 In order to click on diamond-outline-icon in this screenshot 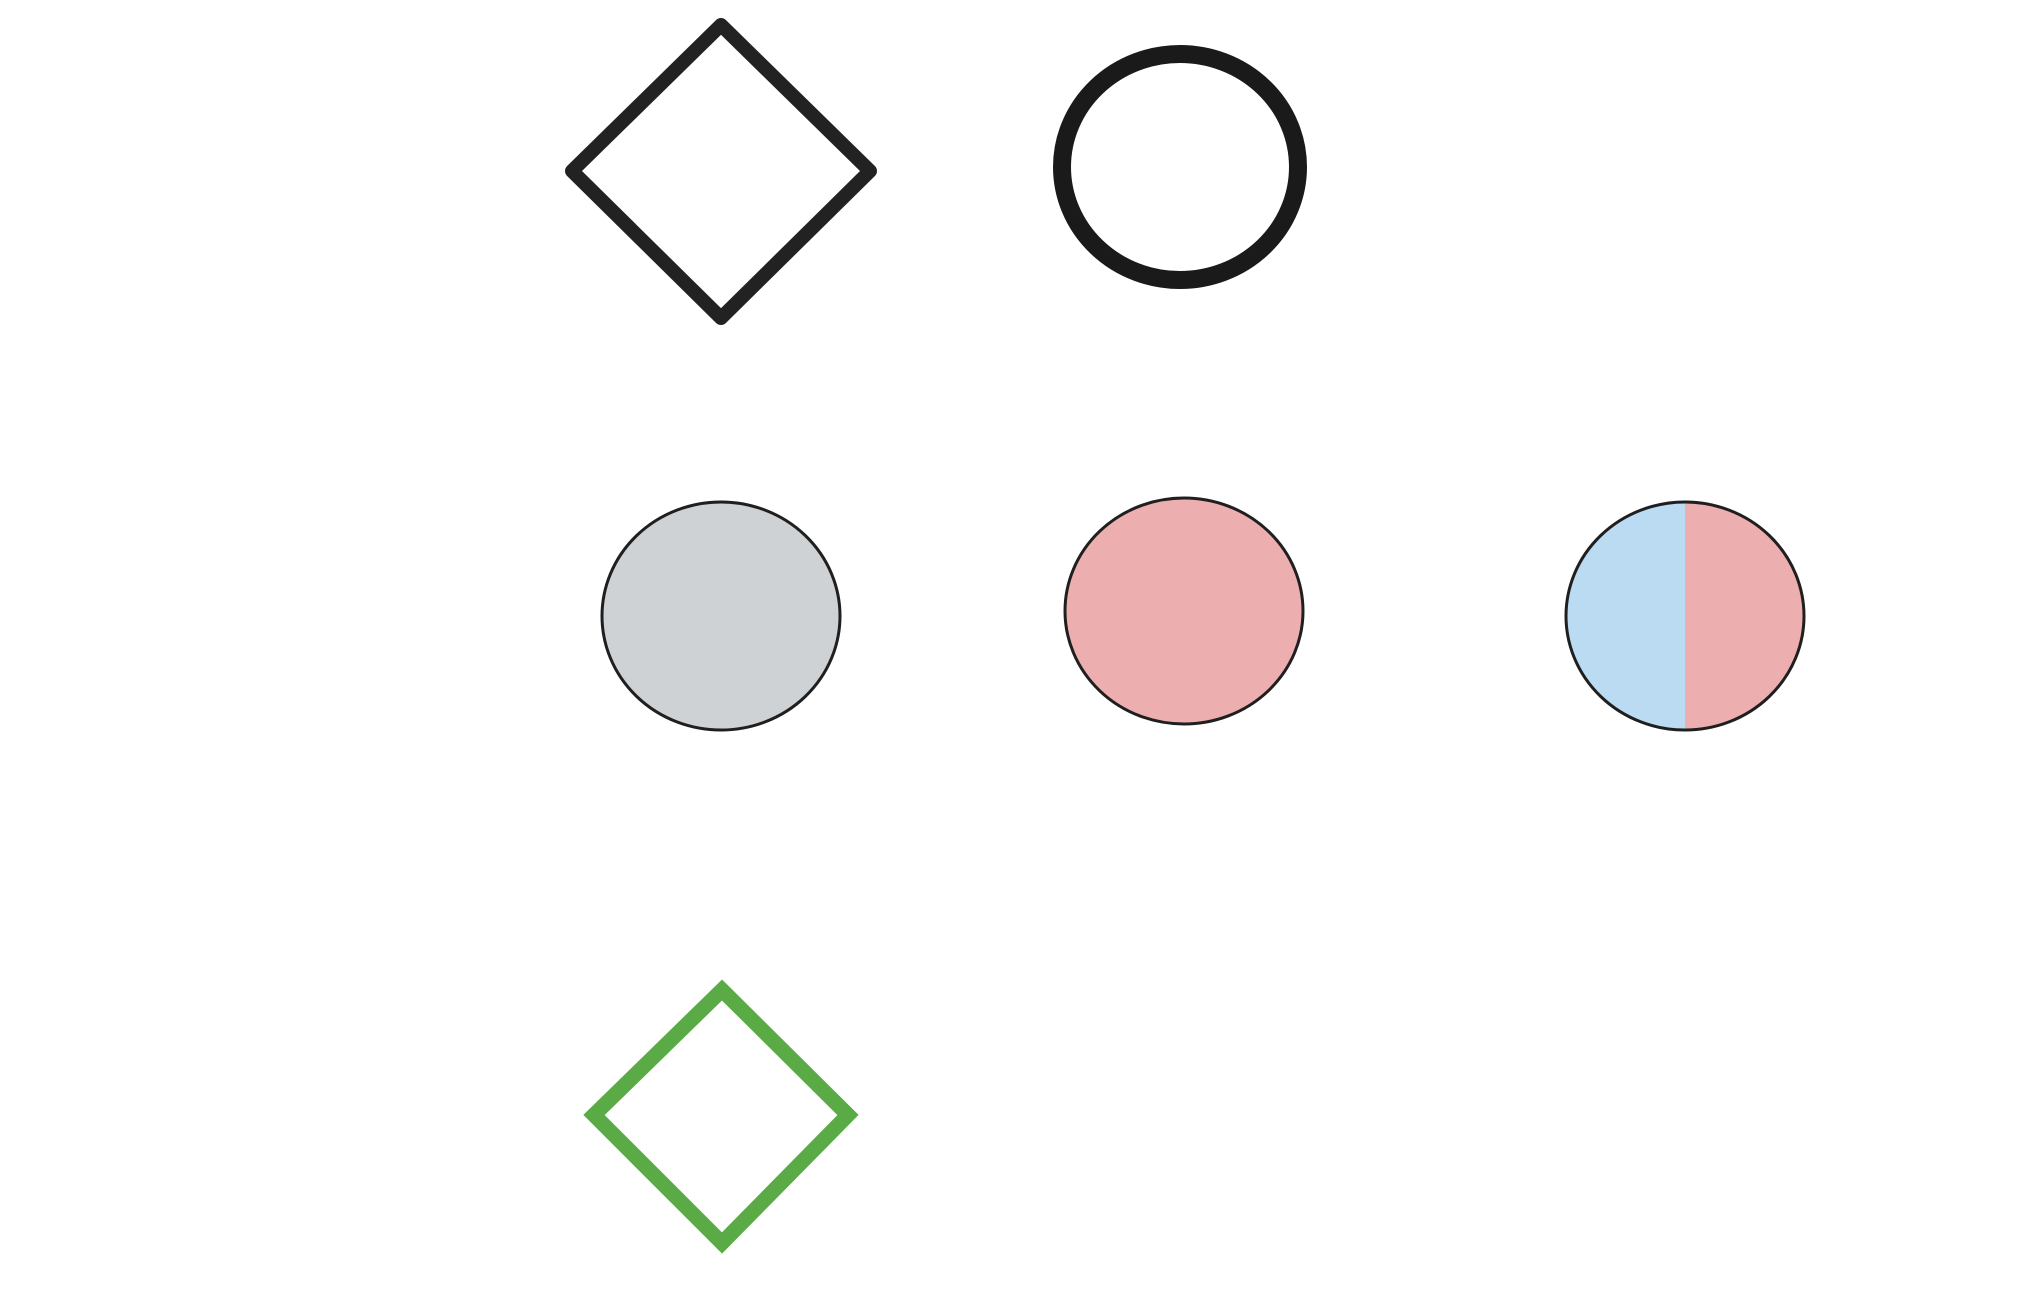, I will do `click(721, 171)`.